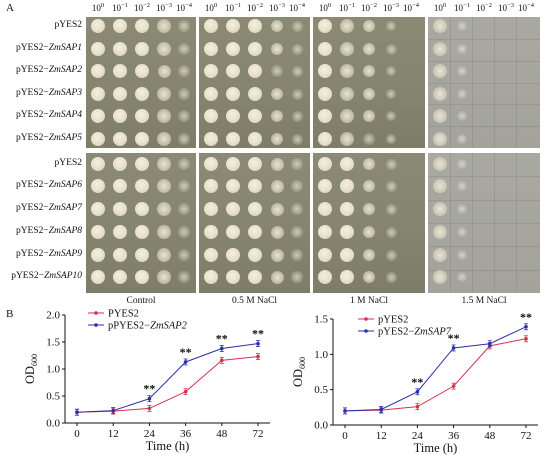  What do you see at coordinates (299, 372) in the screenshot?
I see `y-axis-label: OD600` at bounding box center [299, 372].